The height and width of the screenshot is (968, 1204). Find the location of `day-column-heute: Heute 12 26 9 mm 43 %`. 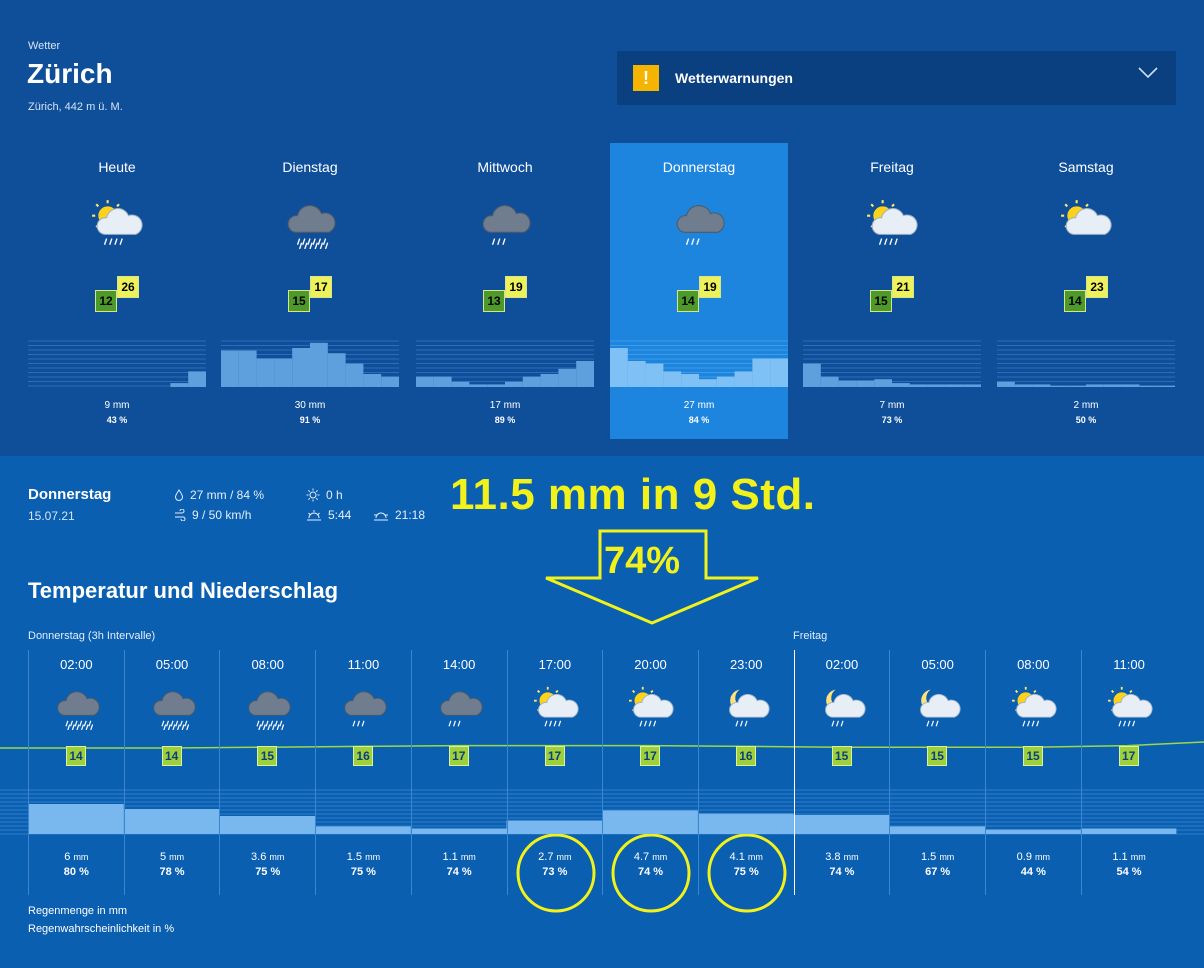

day-column-heute: Heute 12 26 9 mm 43 % is located at coordinates (117, 291).